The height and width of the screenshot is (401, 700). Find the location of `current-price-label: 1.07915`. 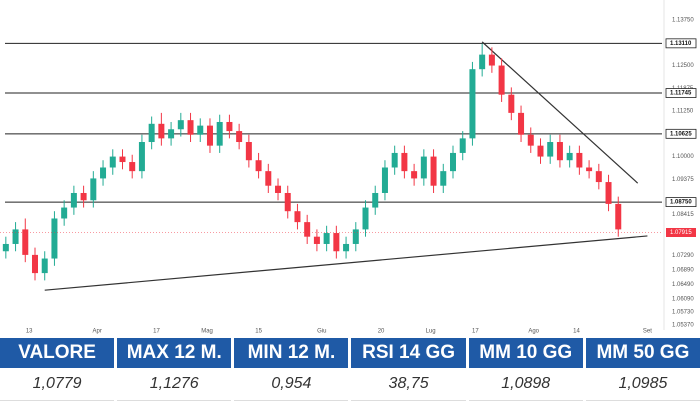

current-price-label: 1.07915 is located at coordinates (681, 233).